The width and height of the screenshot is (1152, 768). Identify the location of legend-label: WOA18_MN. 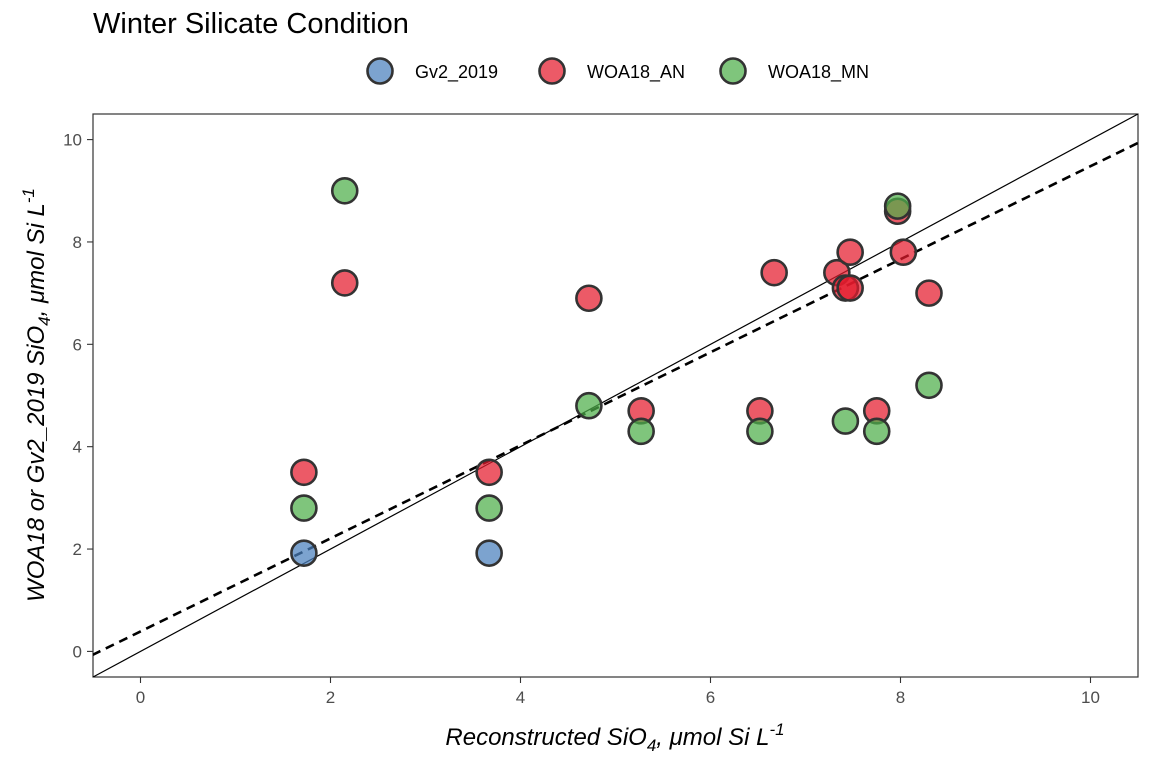
(818, 72).